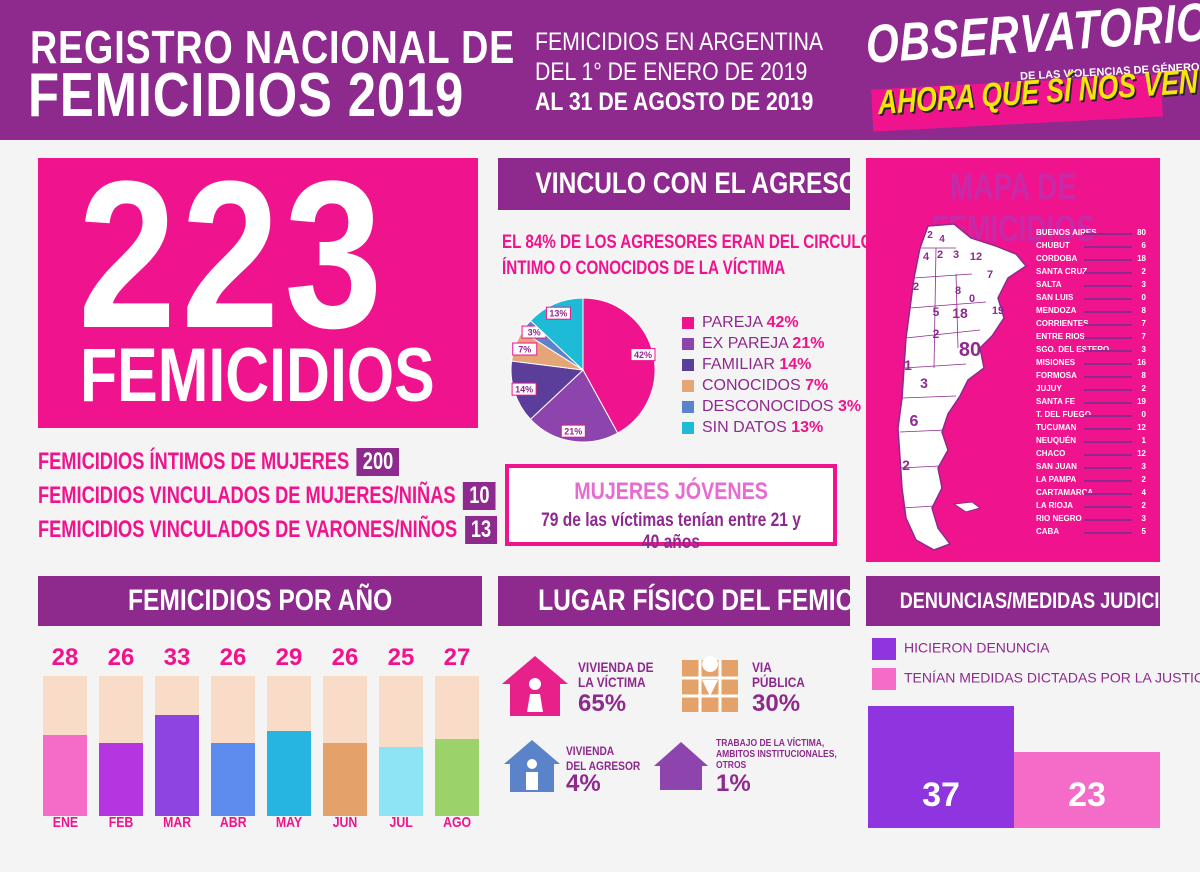  Describe the element at coordinates (990, 275) in the screenshot. I see `map-province-count: 7` at that location.